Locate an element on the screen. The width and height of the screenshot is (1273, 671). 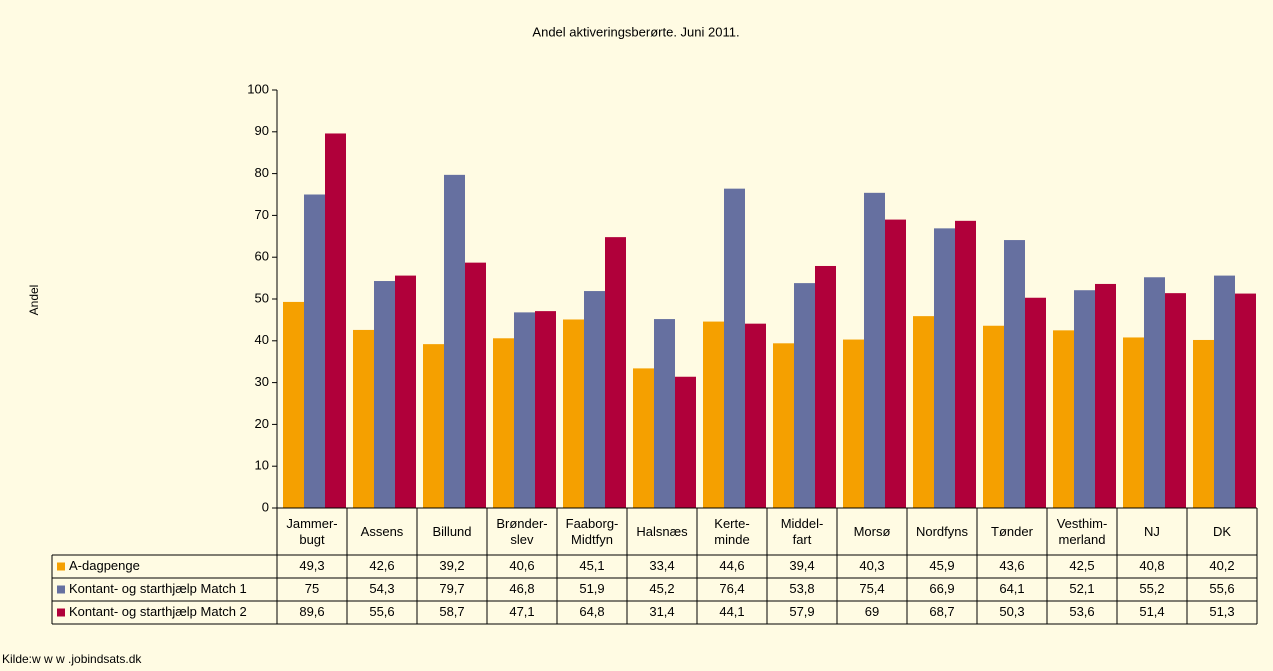
y-tick-label: 50 is located at coordinates (262, 297).